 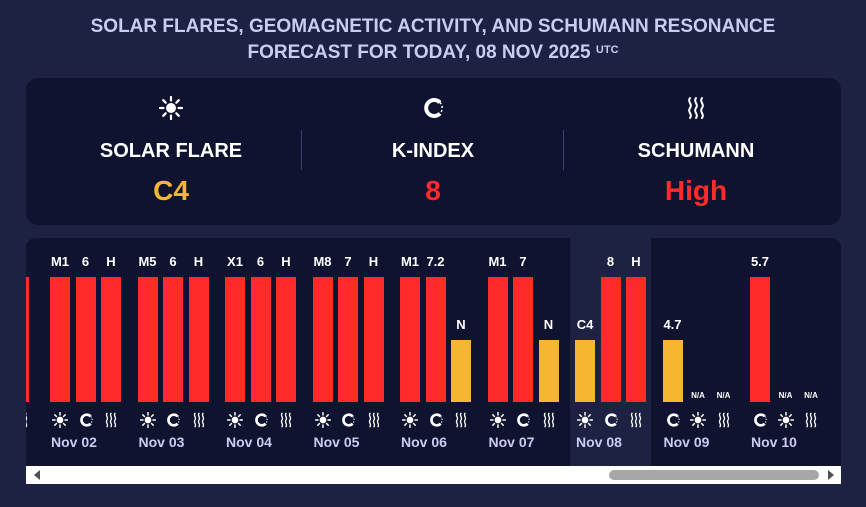 What do you see at coordinates (760, 261) in the screenshot?
I see `bar-label: 5.7` at bounding box center [760, 261].